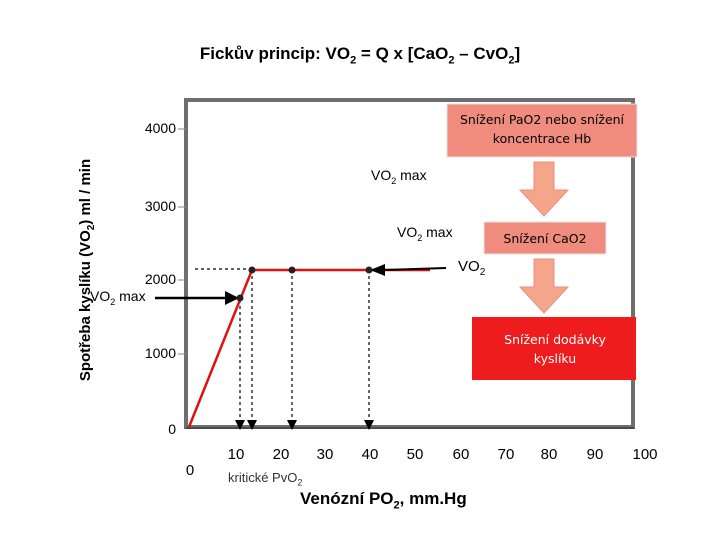 The height and width of the screenshot is (540, 720). What do you see at coordinates (595, 454) in the screenshot?
I see `x-tick-label: 90` at bounding box center [595, 454].